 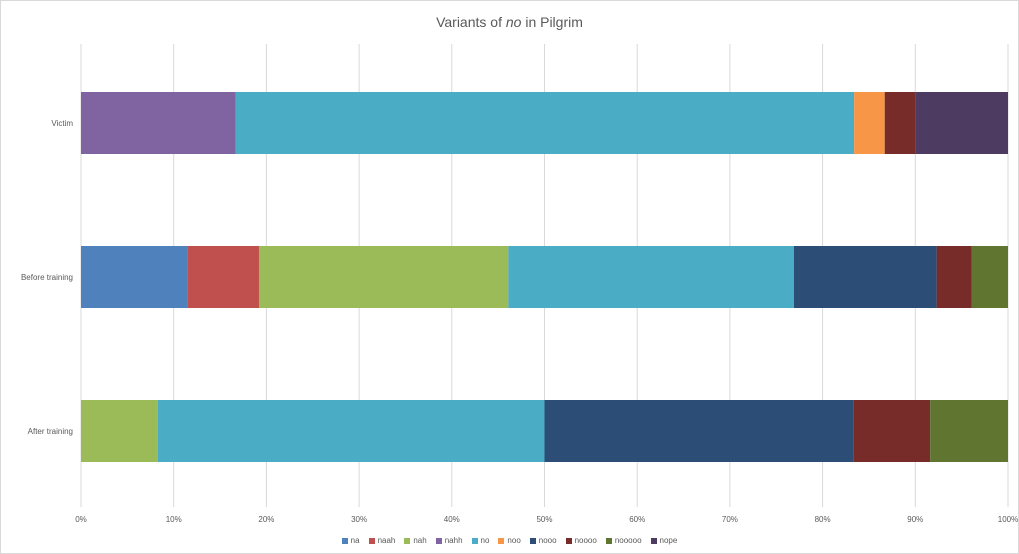 I want to click on x-tick-label: 40%, so click(x=452, y=519).